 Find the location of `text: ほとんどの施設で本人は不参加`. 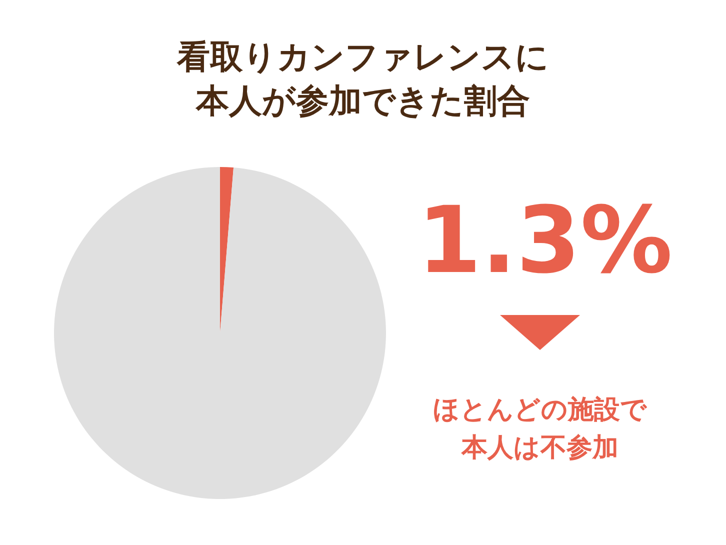

text: ほとんどの施設で本人は不参加 is located at coordinates (540, 429).